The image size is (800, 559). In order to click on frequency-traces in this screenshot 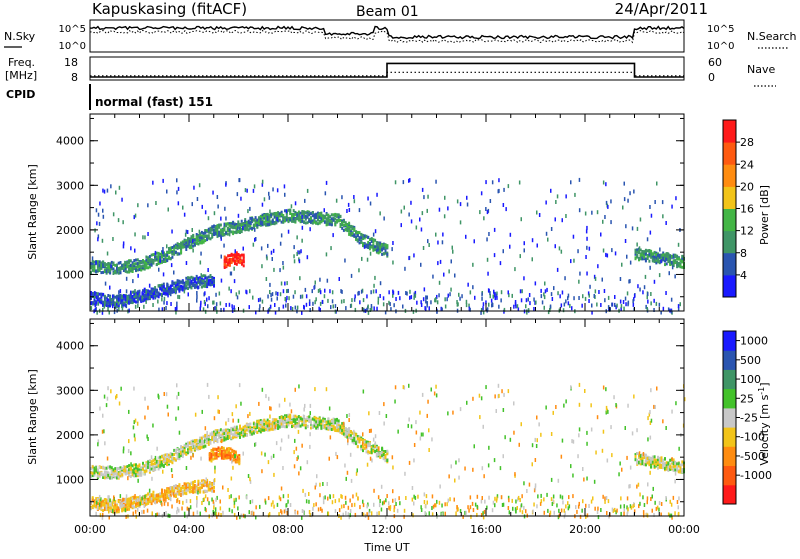, I will do `click(387, 70)`.